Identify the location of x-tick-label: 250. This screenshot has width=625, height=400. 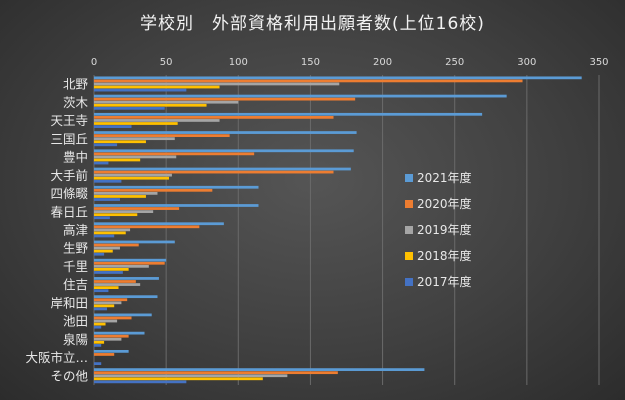
(454, 62).